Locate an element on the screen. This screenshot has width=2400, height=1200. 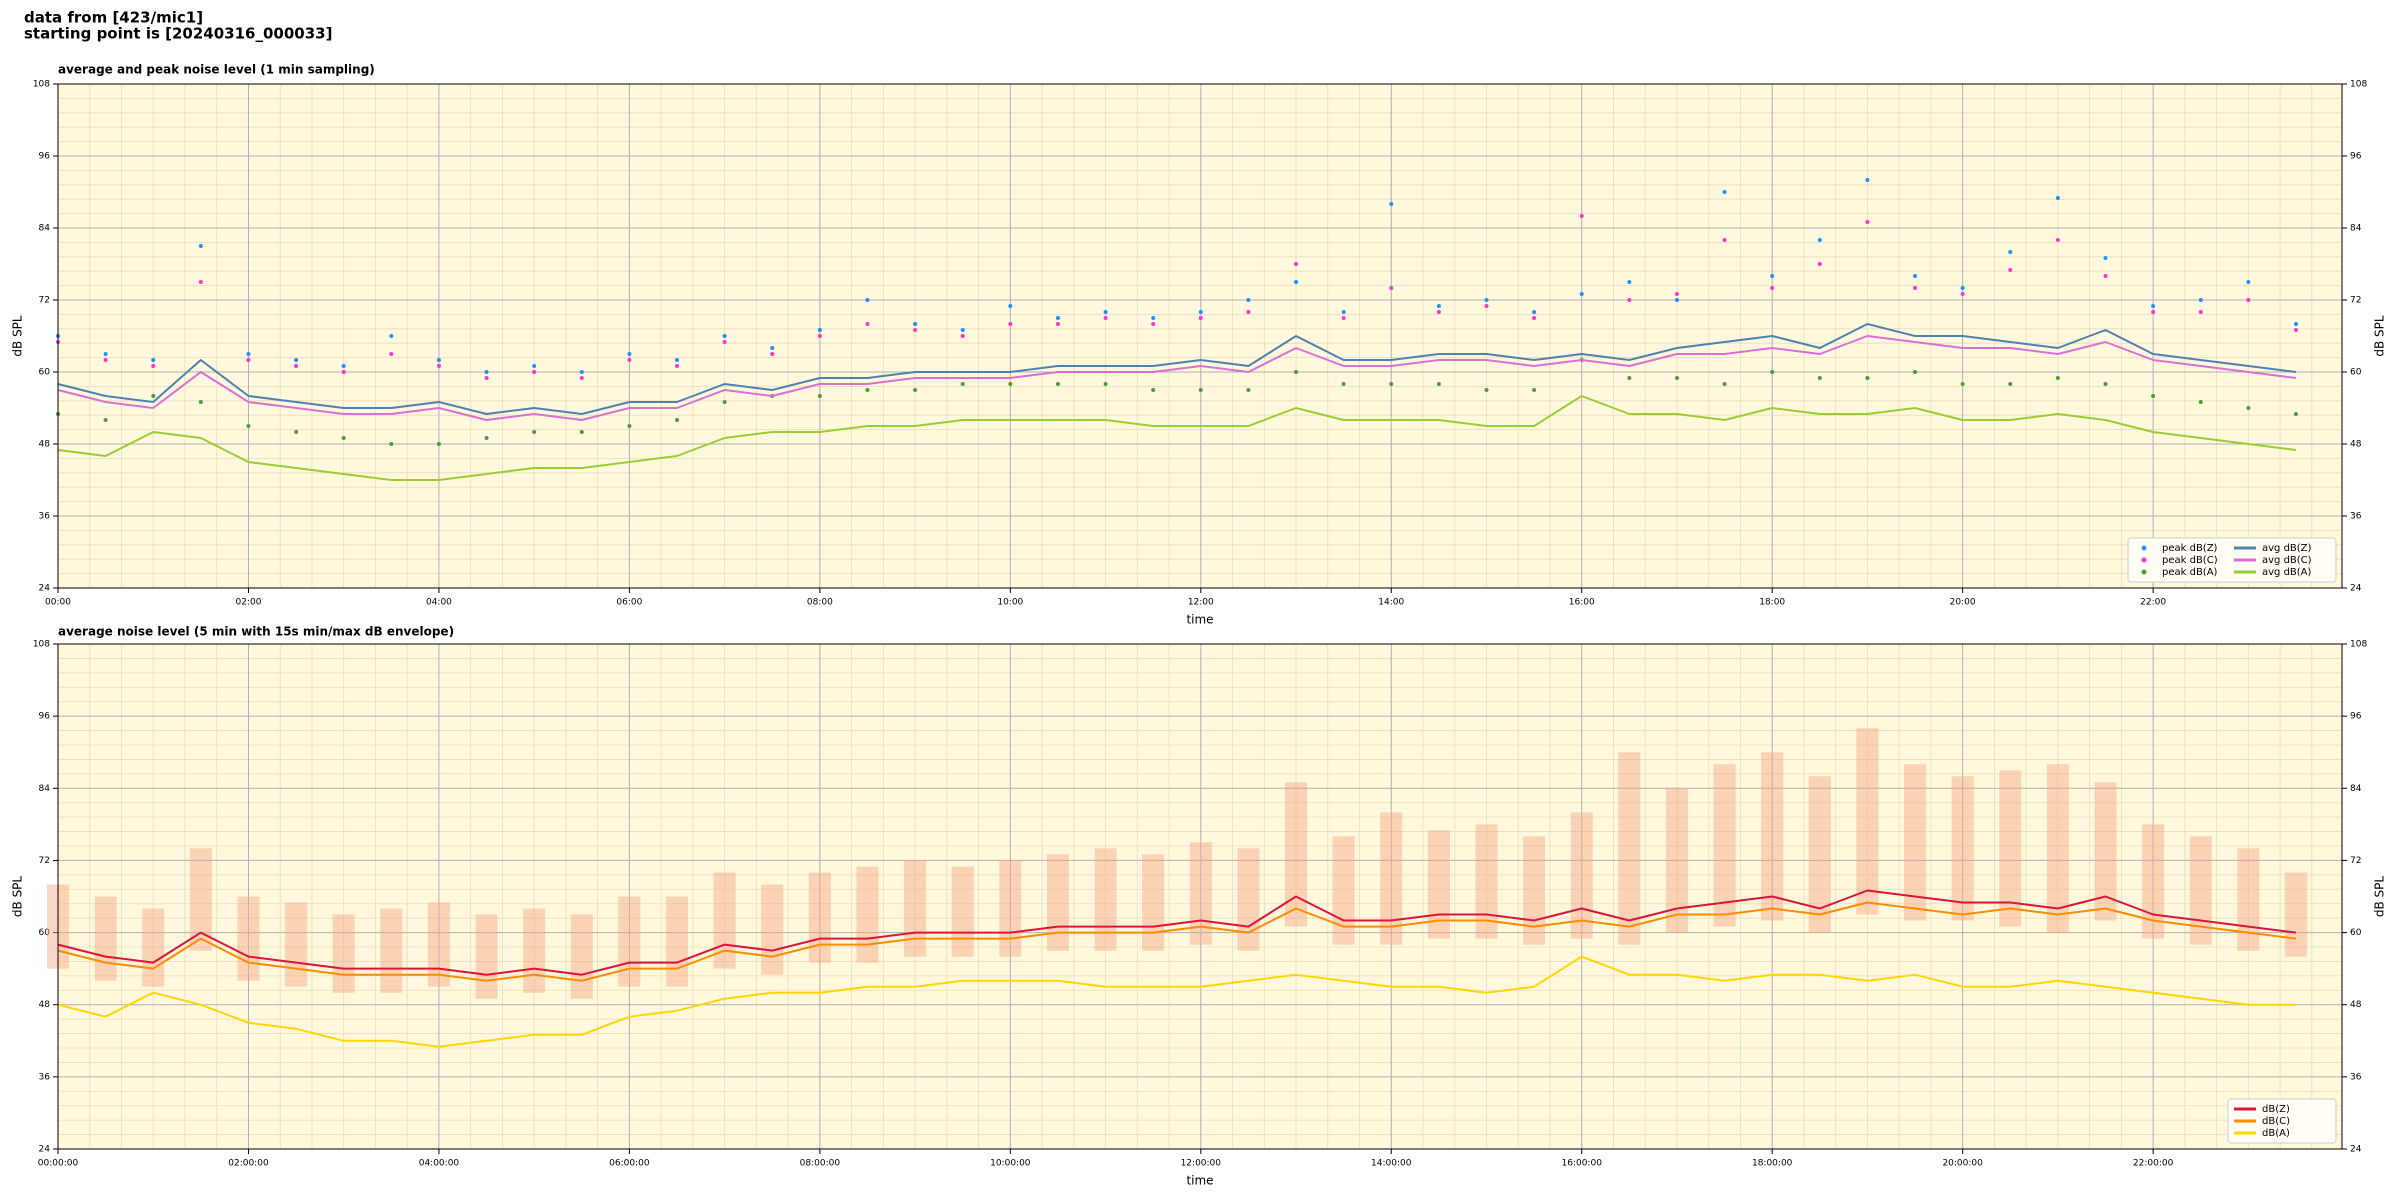
legend-label: peak dB(Z) is located at coordinates (2190, 548).